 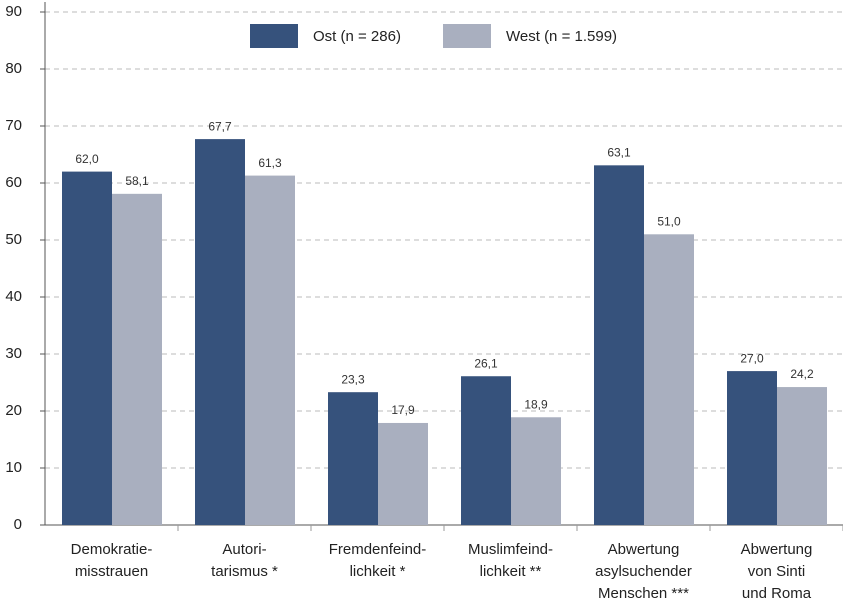 What do you see at coordinates (561, 36) in the screenshot?
I see `legend-label: West (n = 1.599)` at bounding box center [561, 36].